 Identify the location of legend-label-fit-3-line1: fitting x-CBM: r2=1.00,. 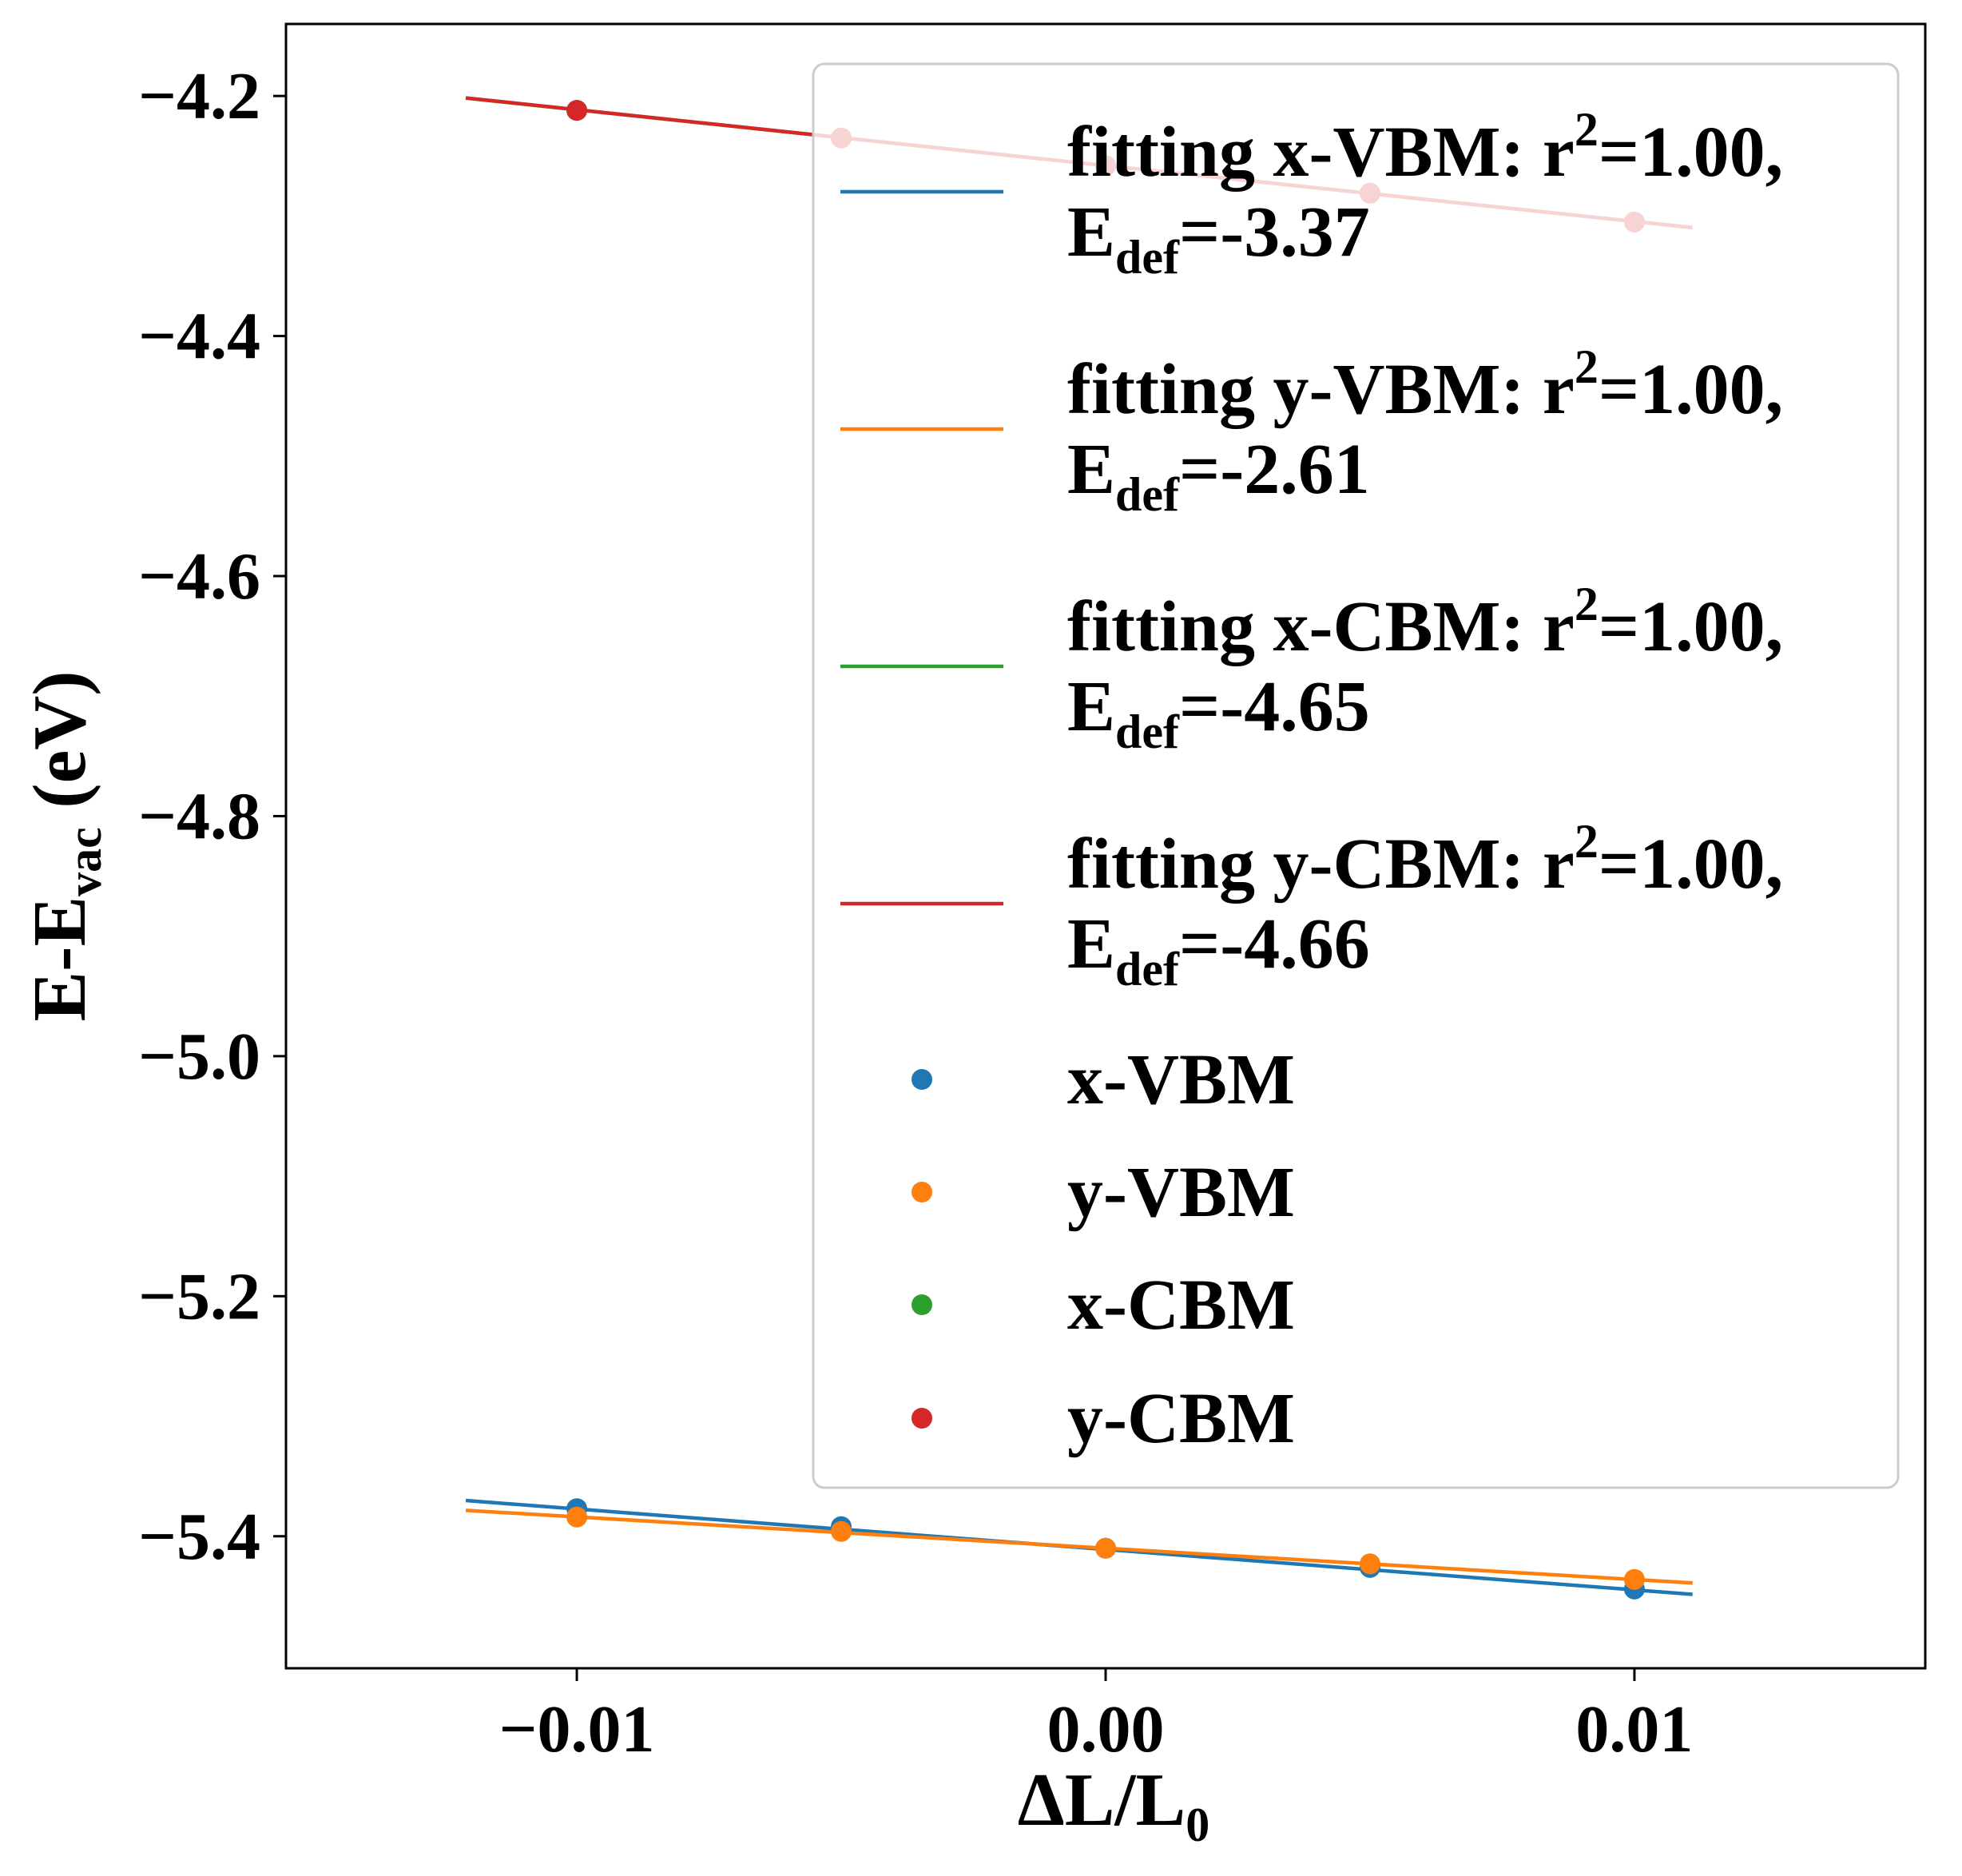
(1425, 622).